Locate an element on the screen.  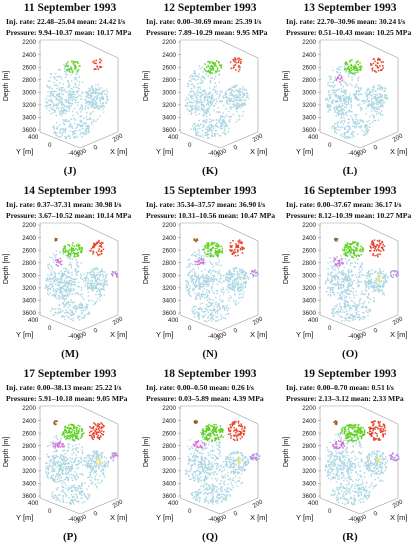
pressure-line: Pressure: 2.13–3.12 mean: 2.33 MPa is located at coordinates (345, 398).